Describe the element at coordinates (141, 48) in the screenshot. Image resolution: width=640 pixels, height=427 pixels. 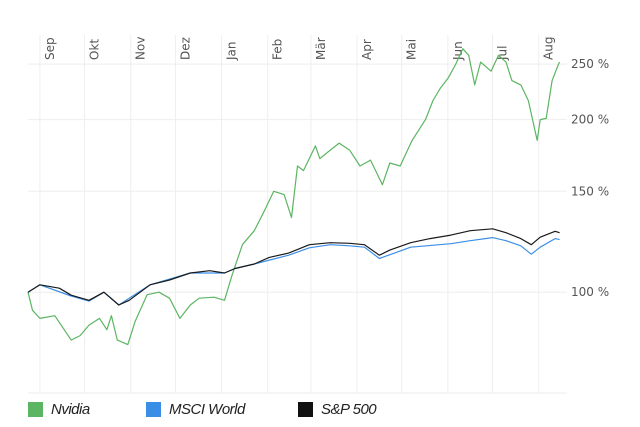
I see `x-tick-label: Nov` at that location.